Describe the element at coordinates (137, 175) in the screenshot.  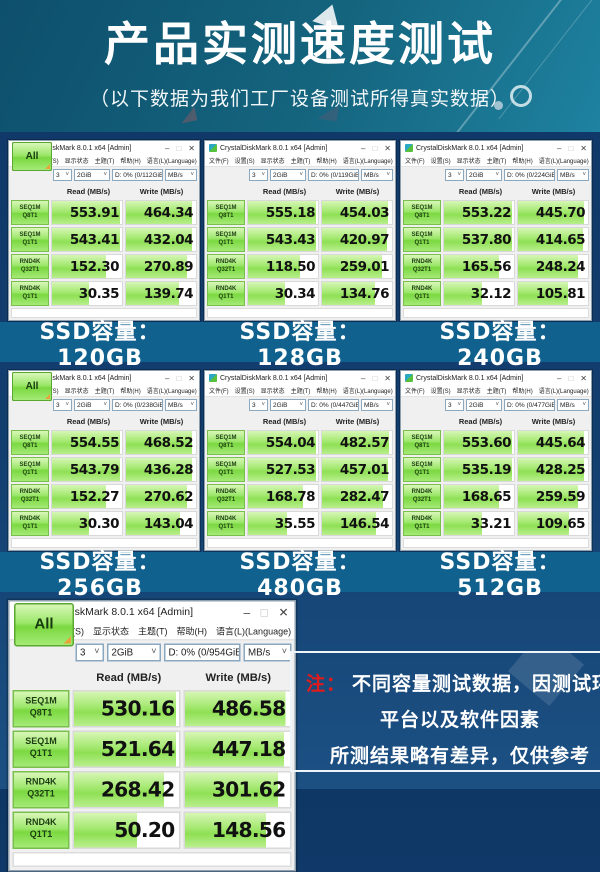
I see `target-drive-select: D: 0% (0/112GiB) ˅` at that location.